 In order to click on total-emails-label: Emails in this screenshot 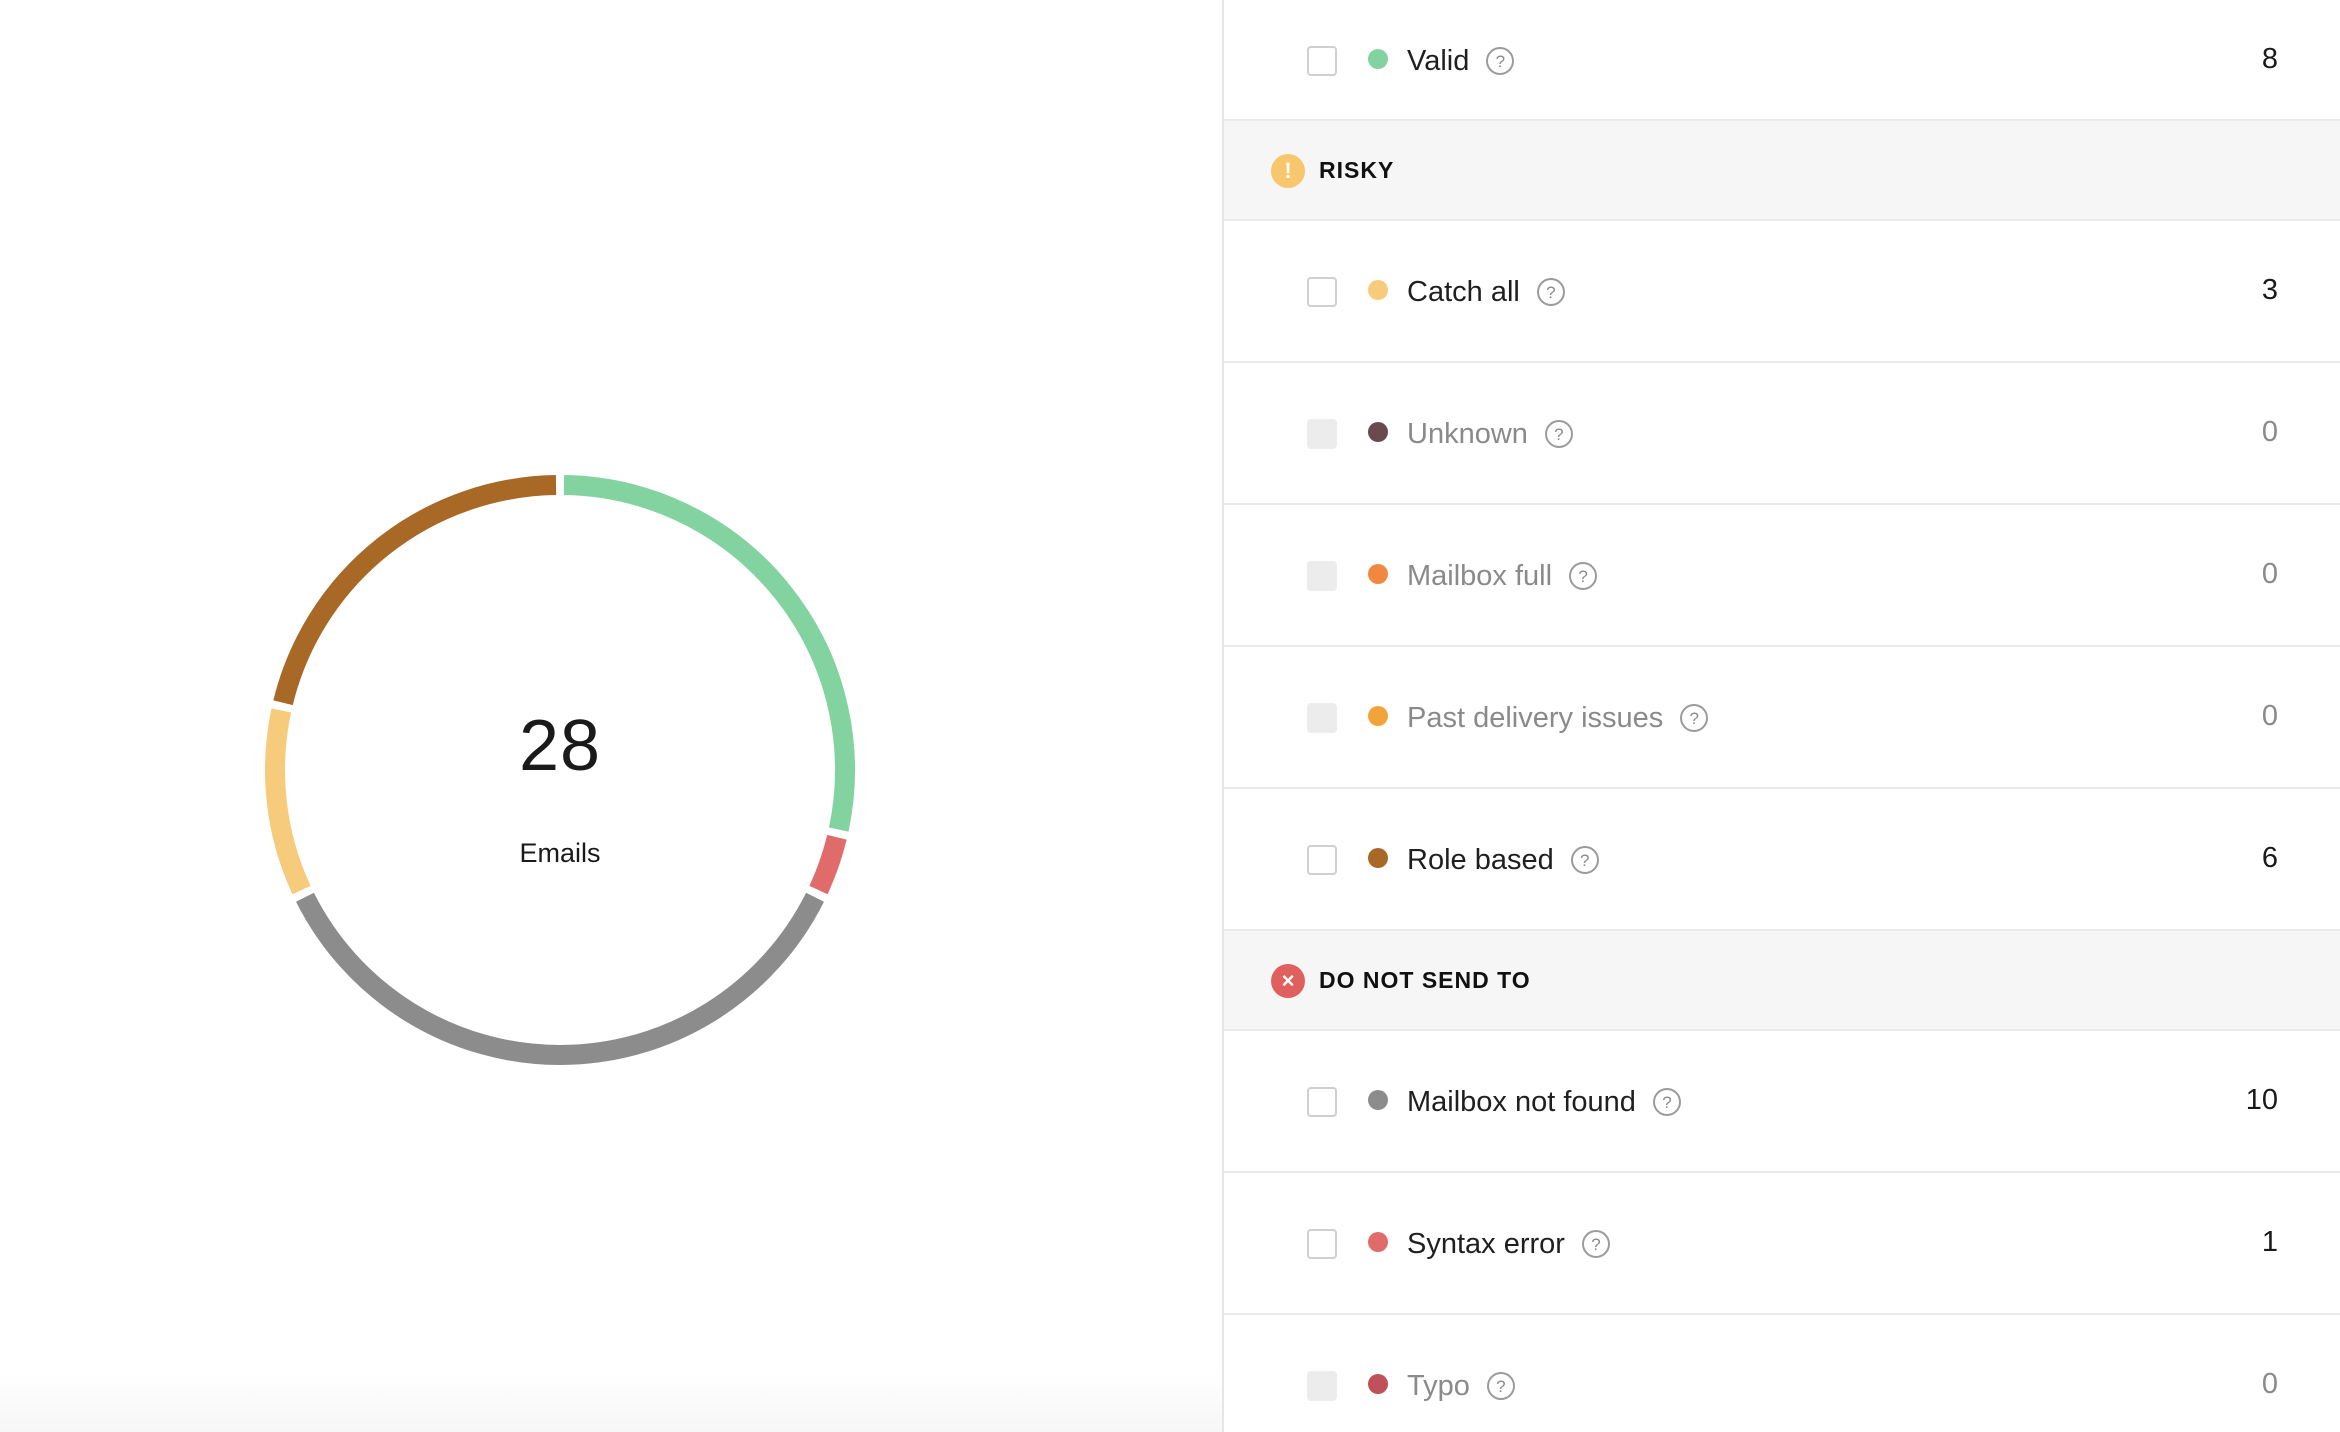, I will do `click(560, 853)`.